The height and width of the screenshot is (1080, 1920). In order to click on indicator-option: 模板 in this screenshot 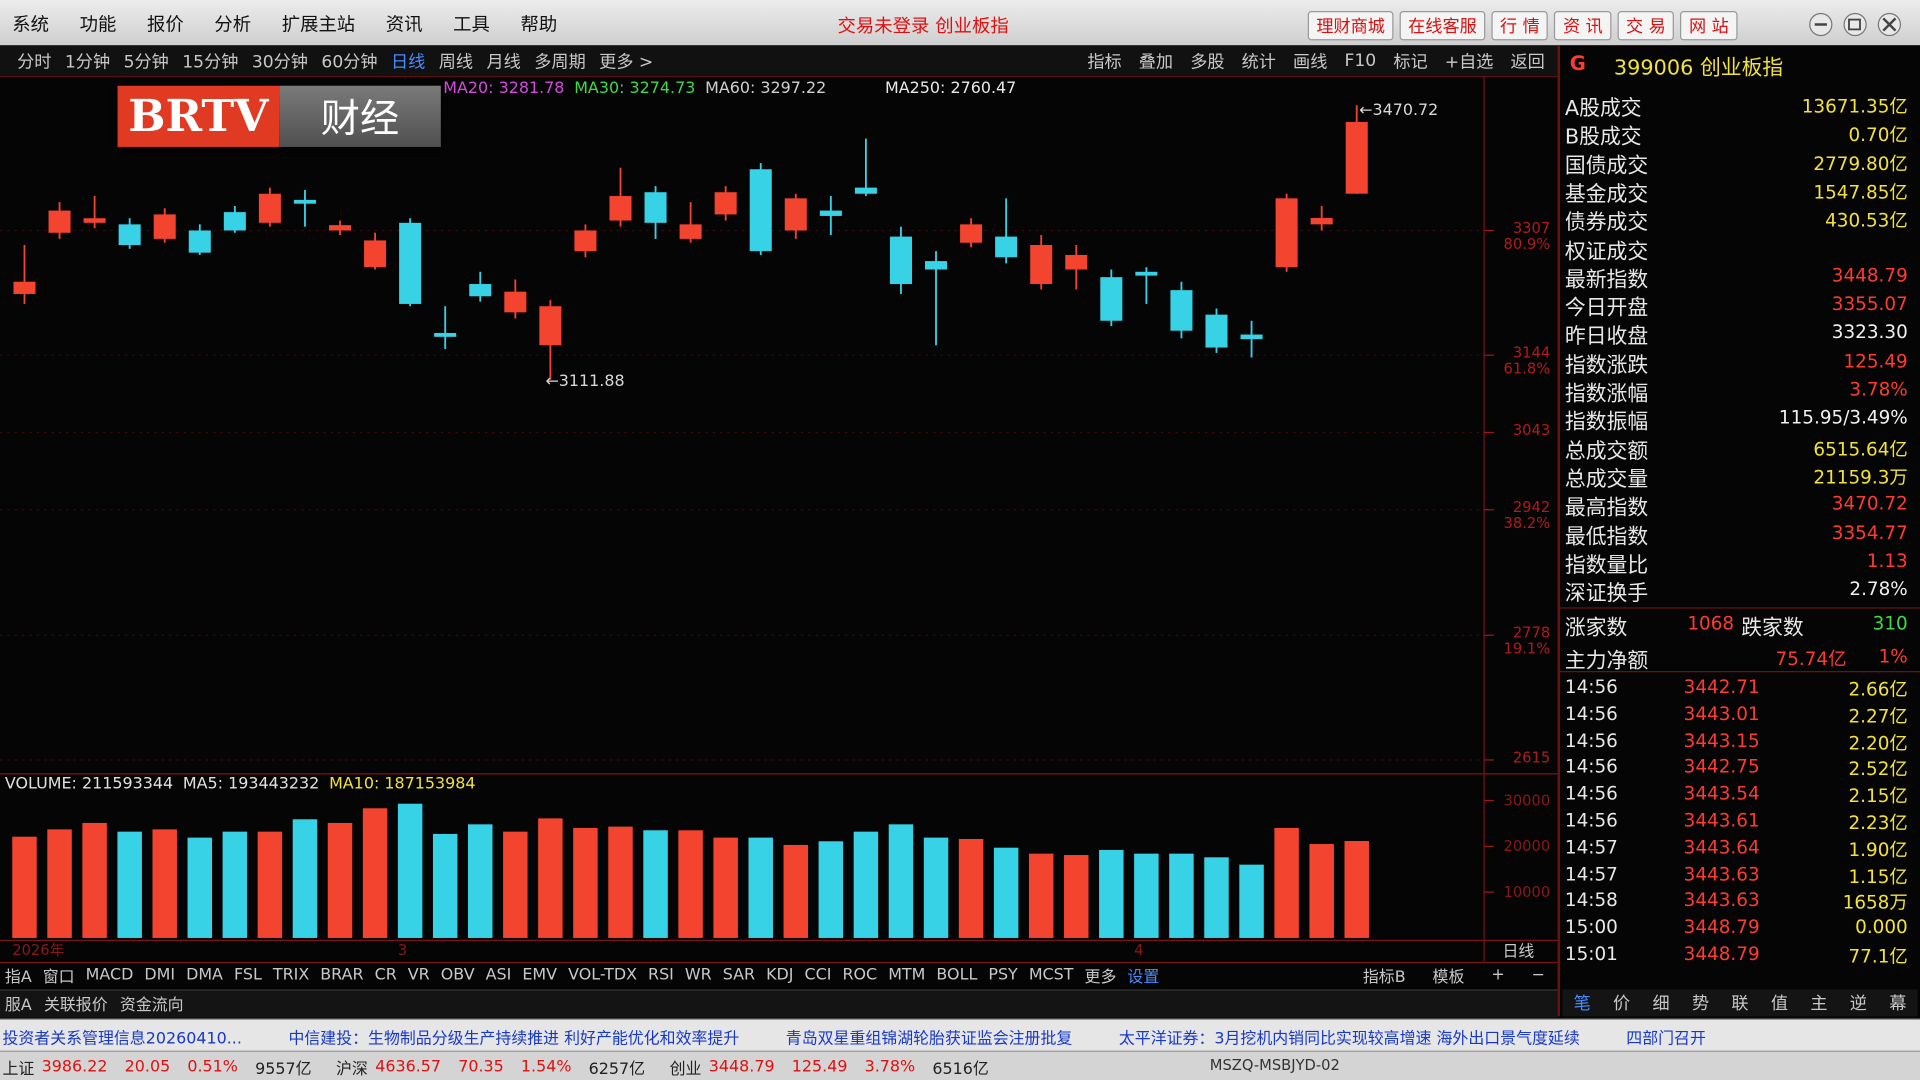, I will do `click(1448, 977)`.